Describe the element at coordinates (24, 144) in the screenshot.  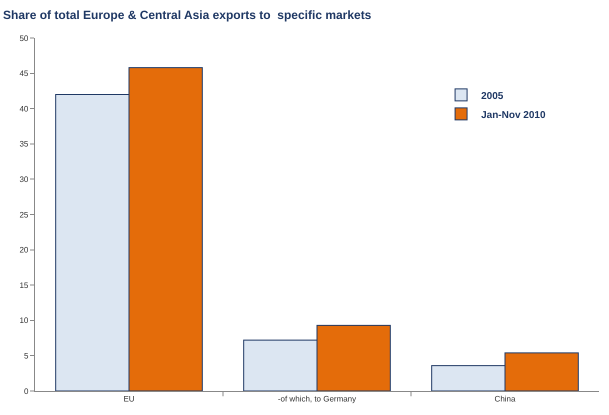
I see `y-tick-label: 35` at that location.